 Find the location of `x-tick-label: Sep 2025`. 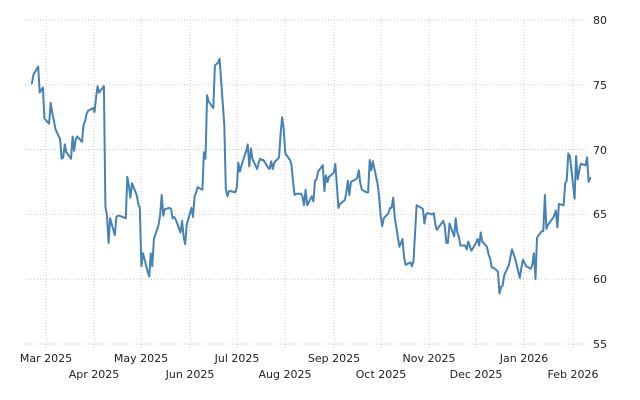

x-tick-label: Sep 2025 is located at coordinates (334, 358).